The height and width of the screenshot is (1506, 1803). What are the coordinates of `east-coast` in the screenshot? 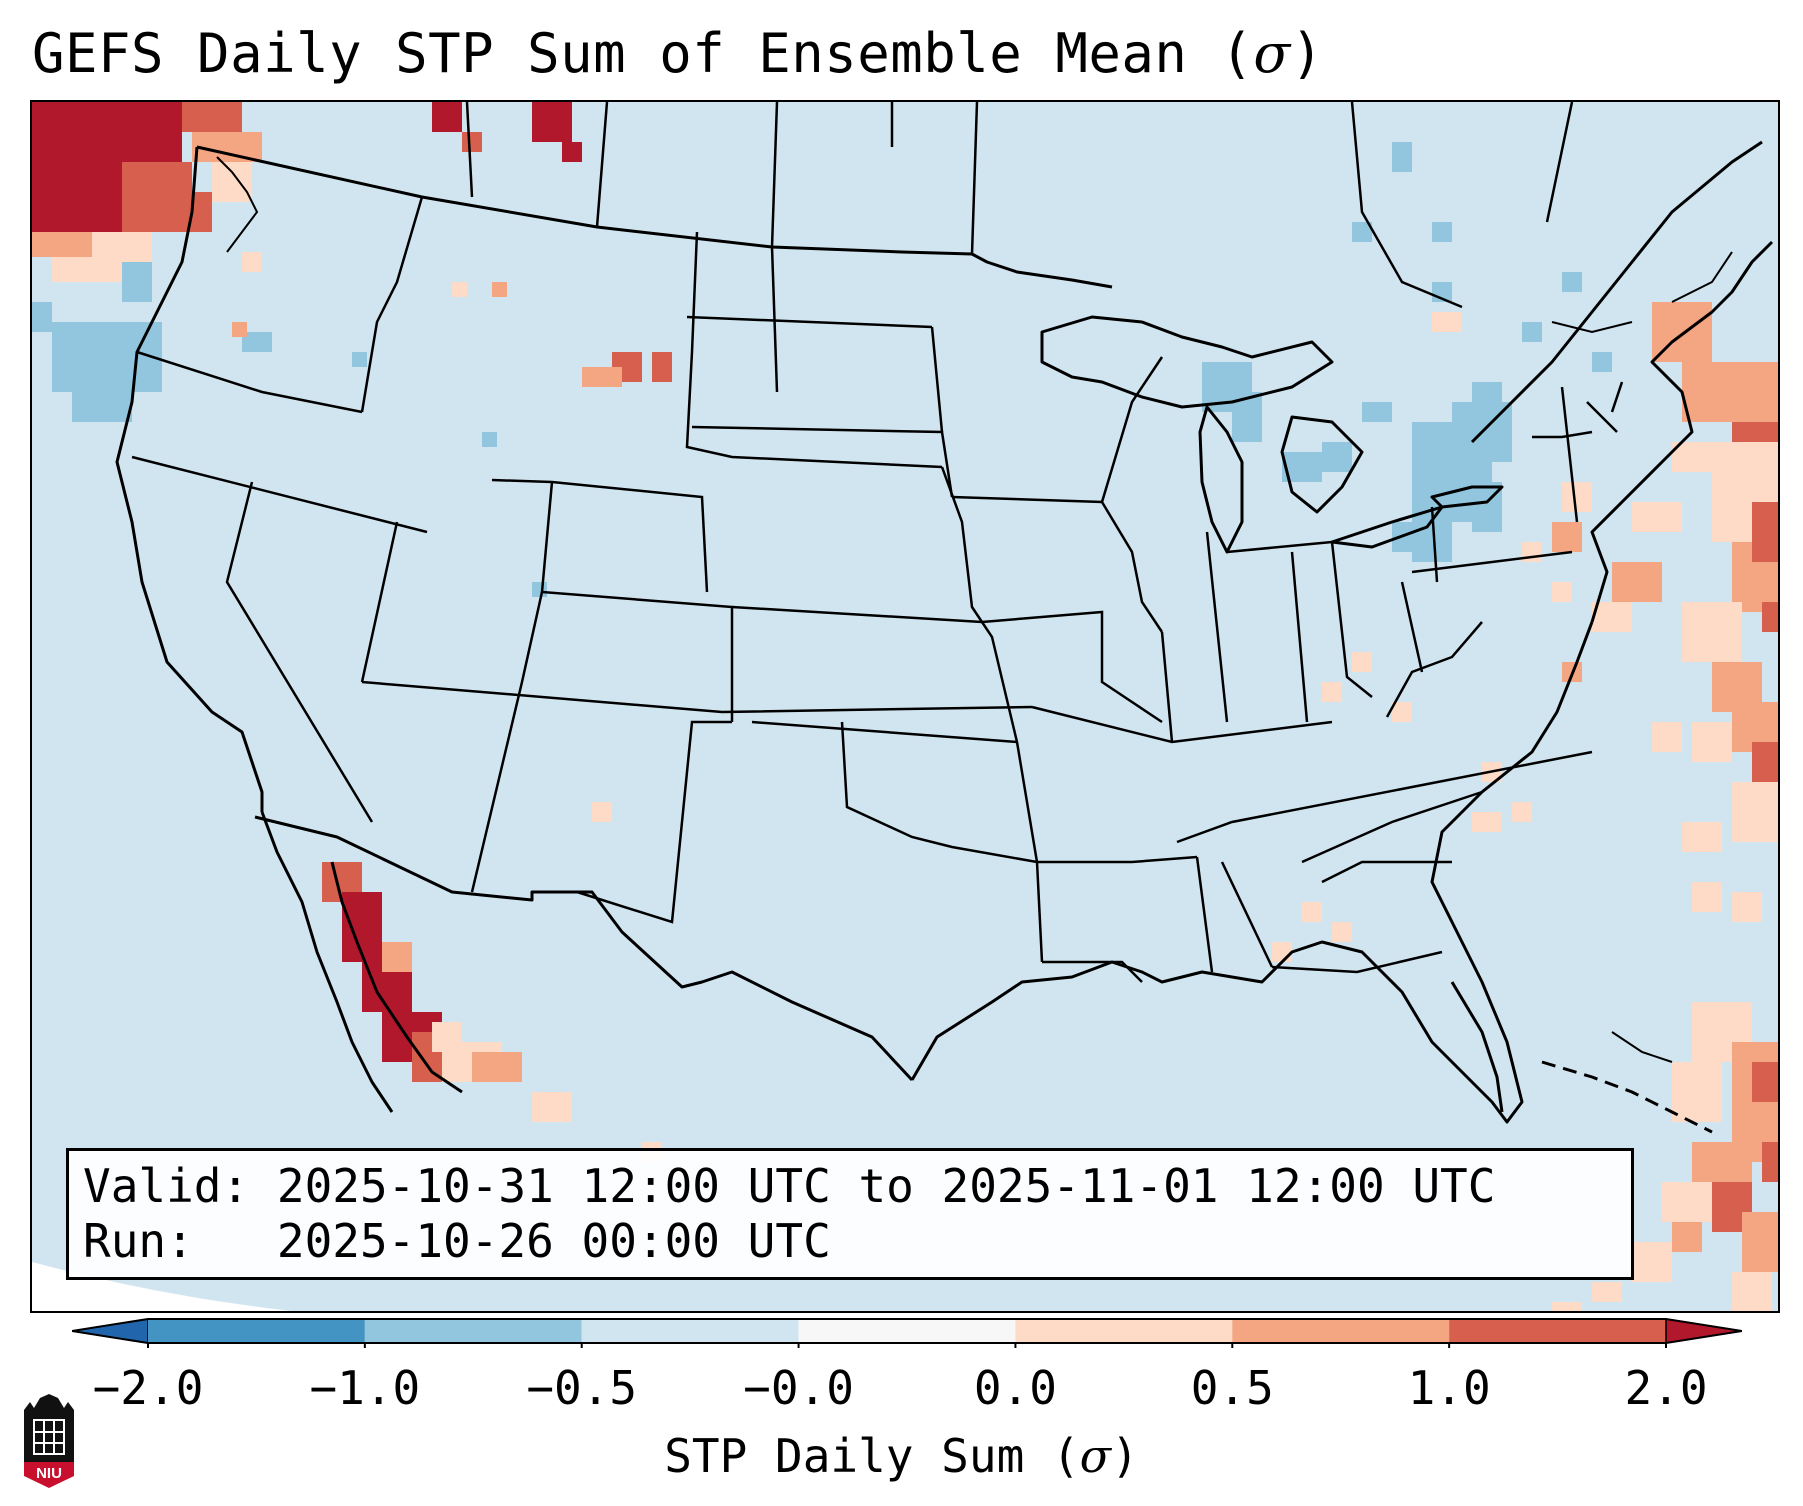 It's located at (1682, 431).